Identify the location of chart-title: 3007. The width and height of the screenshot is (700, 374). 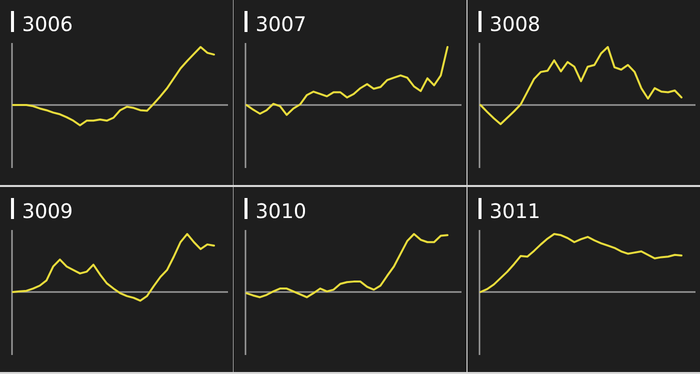
(281, 24).